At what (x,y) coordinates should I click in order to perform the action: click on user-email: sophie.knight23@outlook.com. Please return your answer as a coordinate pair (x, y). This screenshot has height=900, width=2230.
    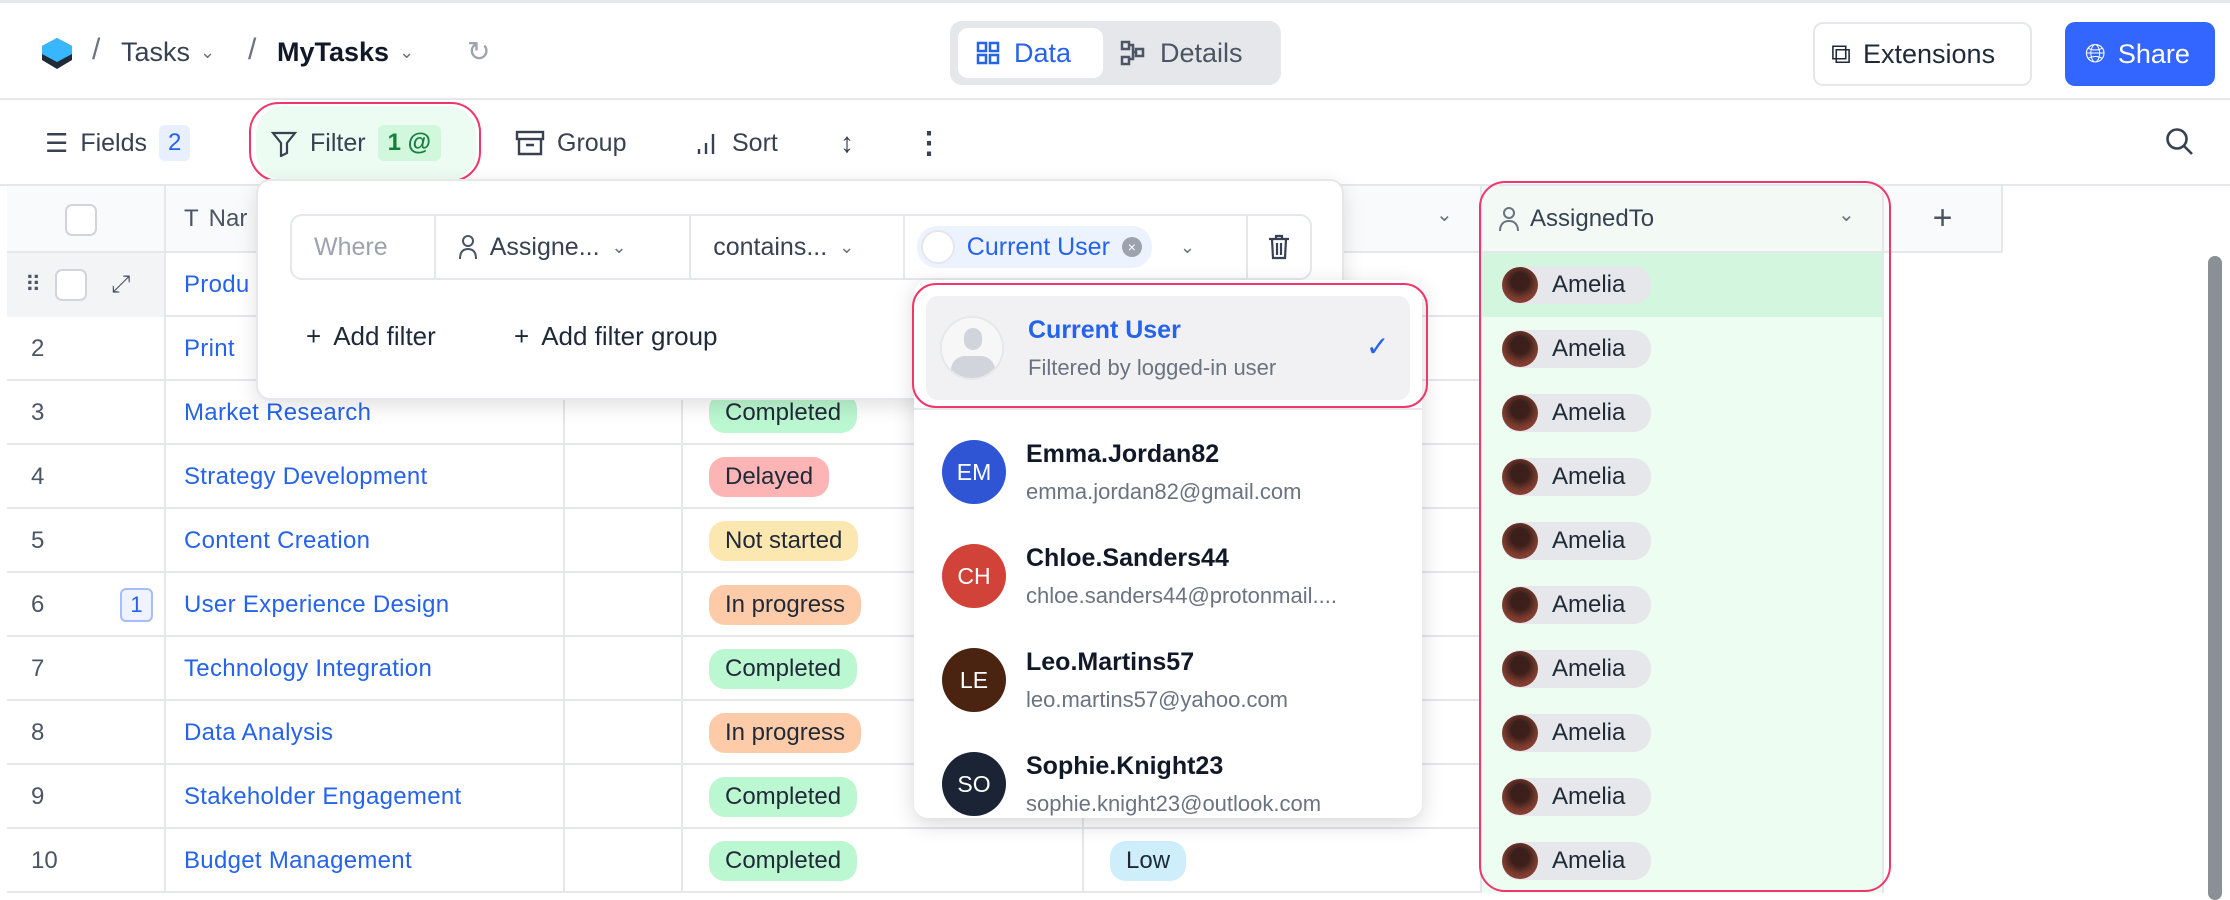
    Looking at the image, I should click on (1174, 803).